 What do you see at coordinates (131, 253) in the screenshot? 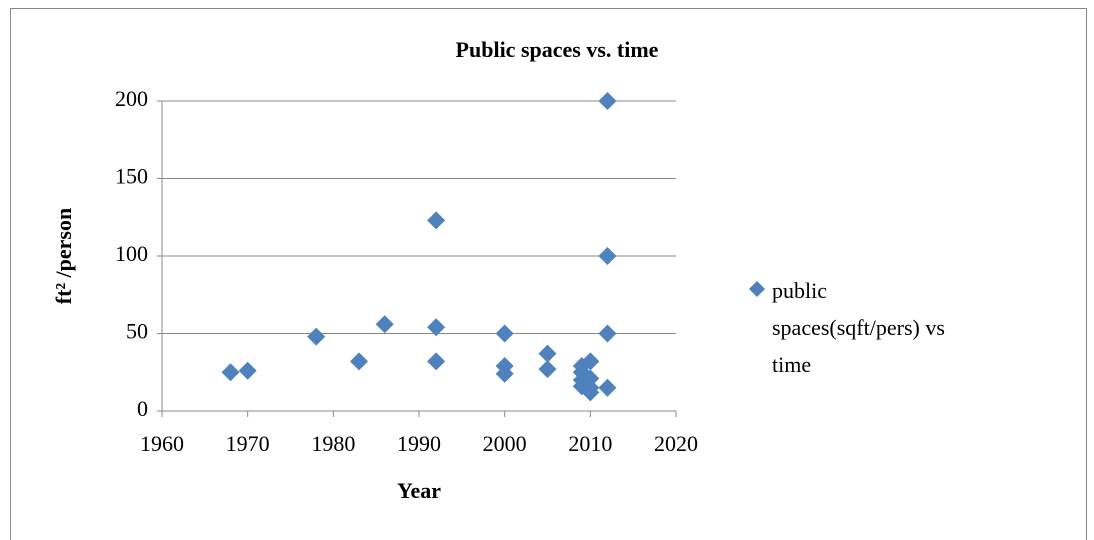
I see `y-tick-label: 100` at bounding box center [131, 253].